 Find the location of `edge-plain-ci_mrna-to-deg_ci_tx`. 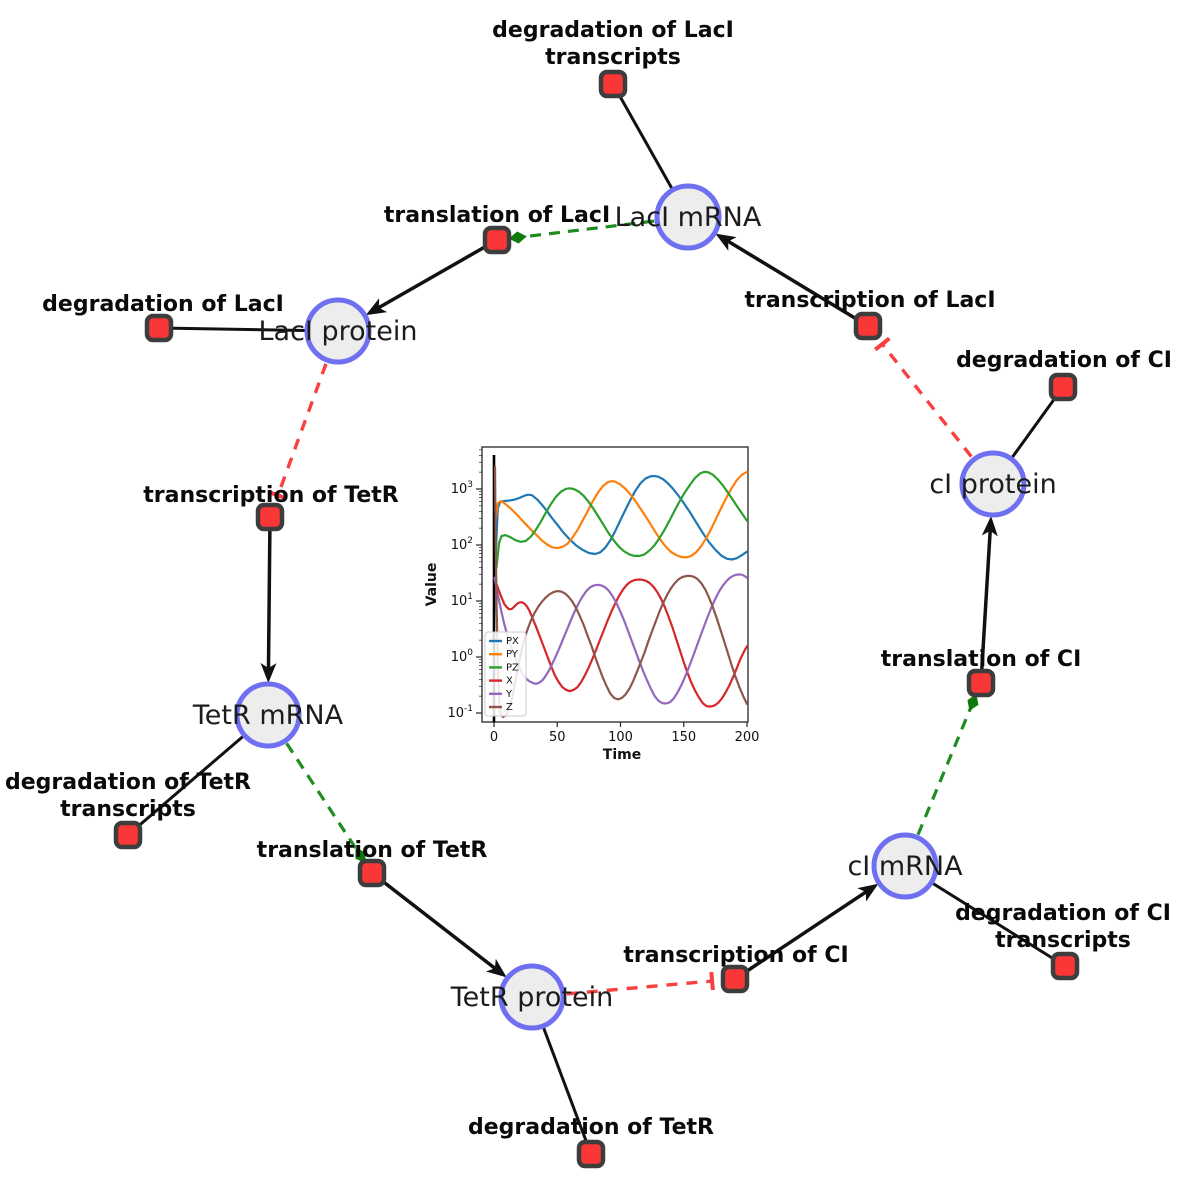

edge-plain-ci_mrna-to-deg_ci_tx is located at coordinates (999, 925).